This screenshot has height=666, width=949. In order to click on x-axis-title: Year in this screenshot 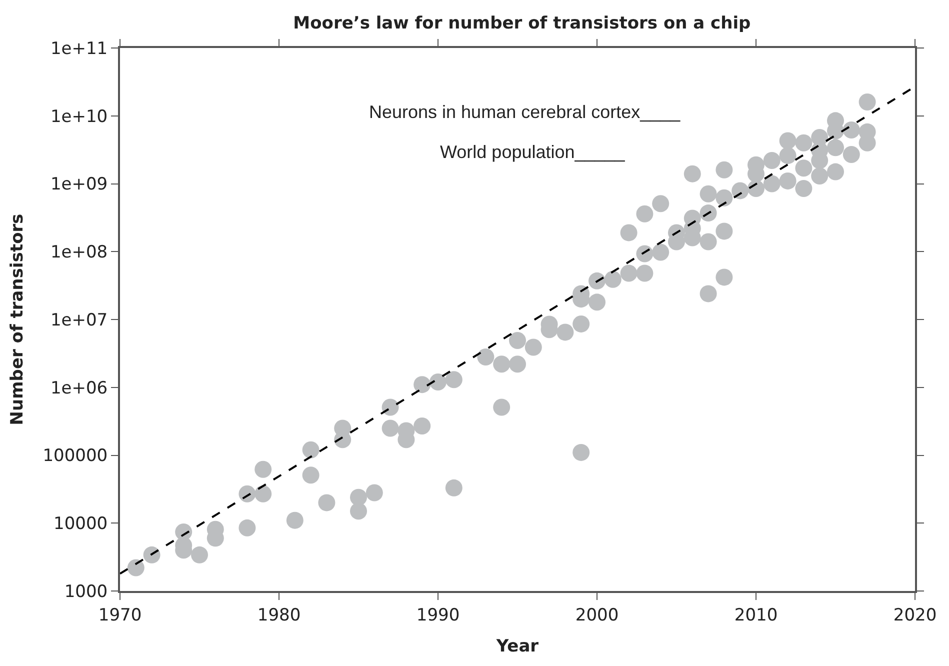, I will do `click(517, 646)`.